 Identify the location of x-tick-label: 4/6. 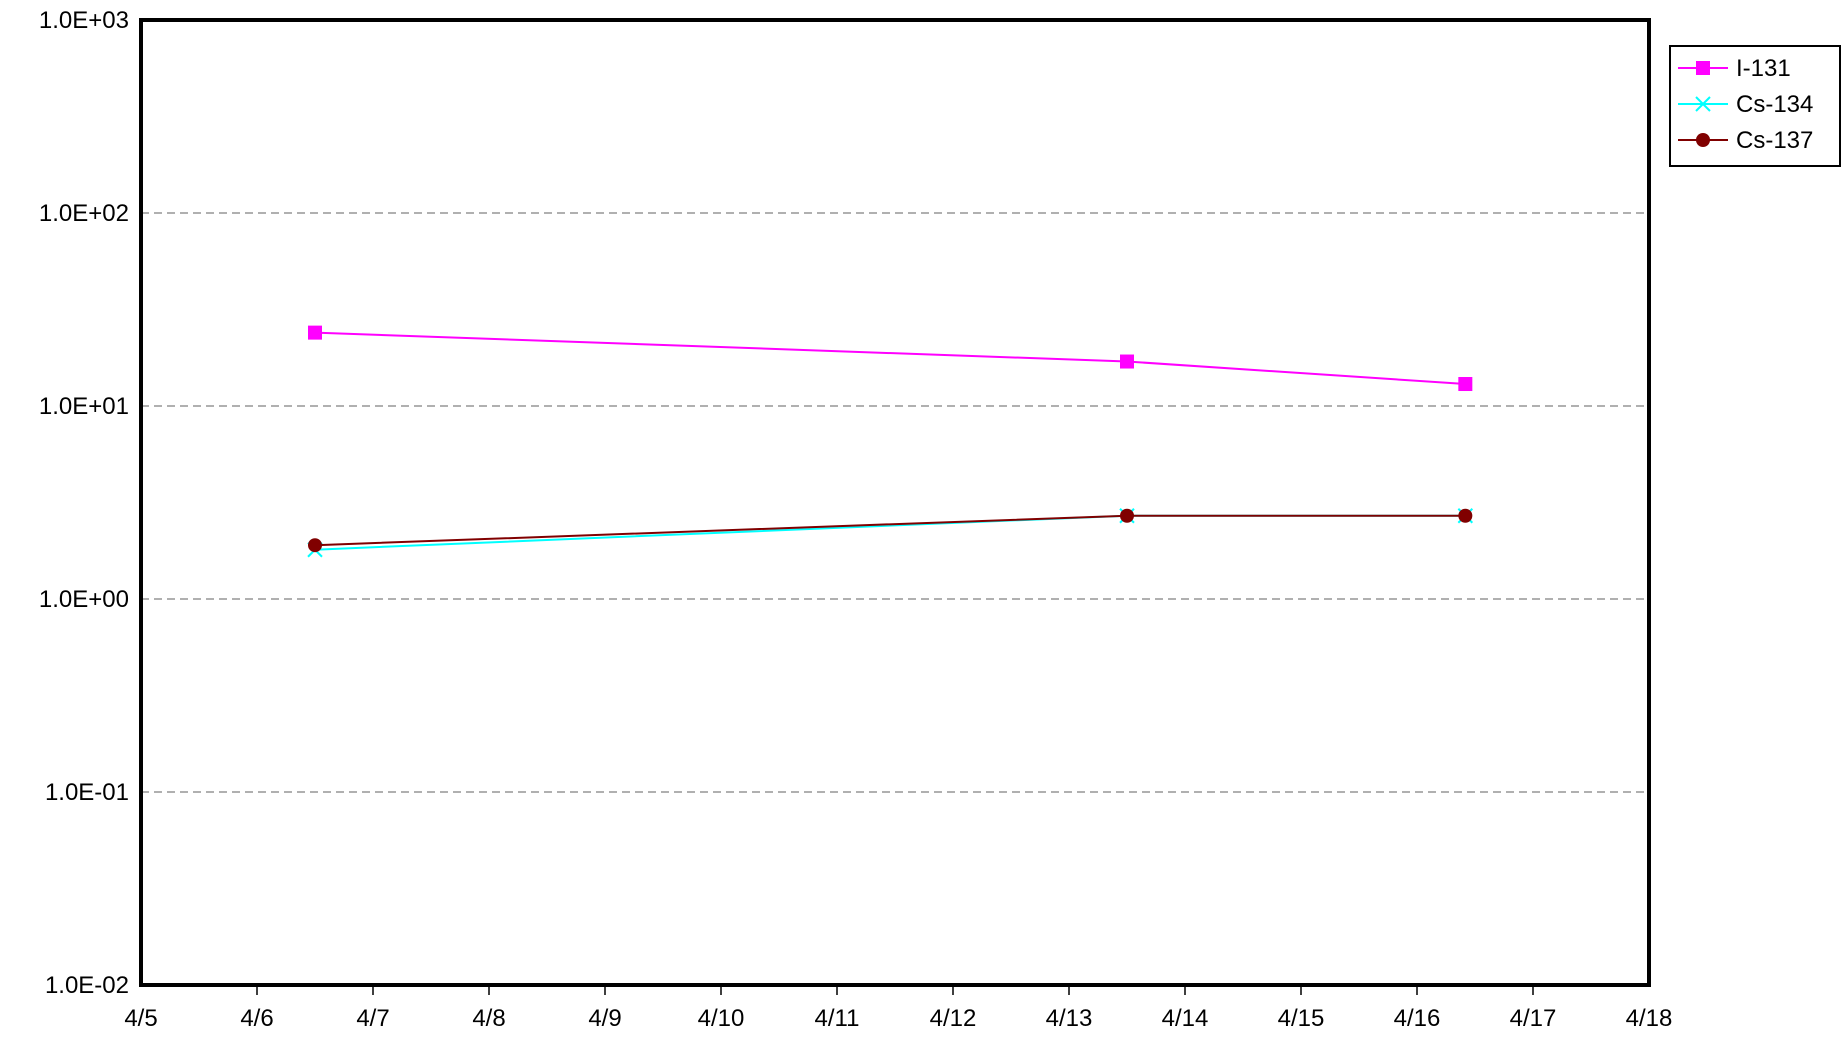
(256, 1018).